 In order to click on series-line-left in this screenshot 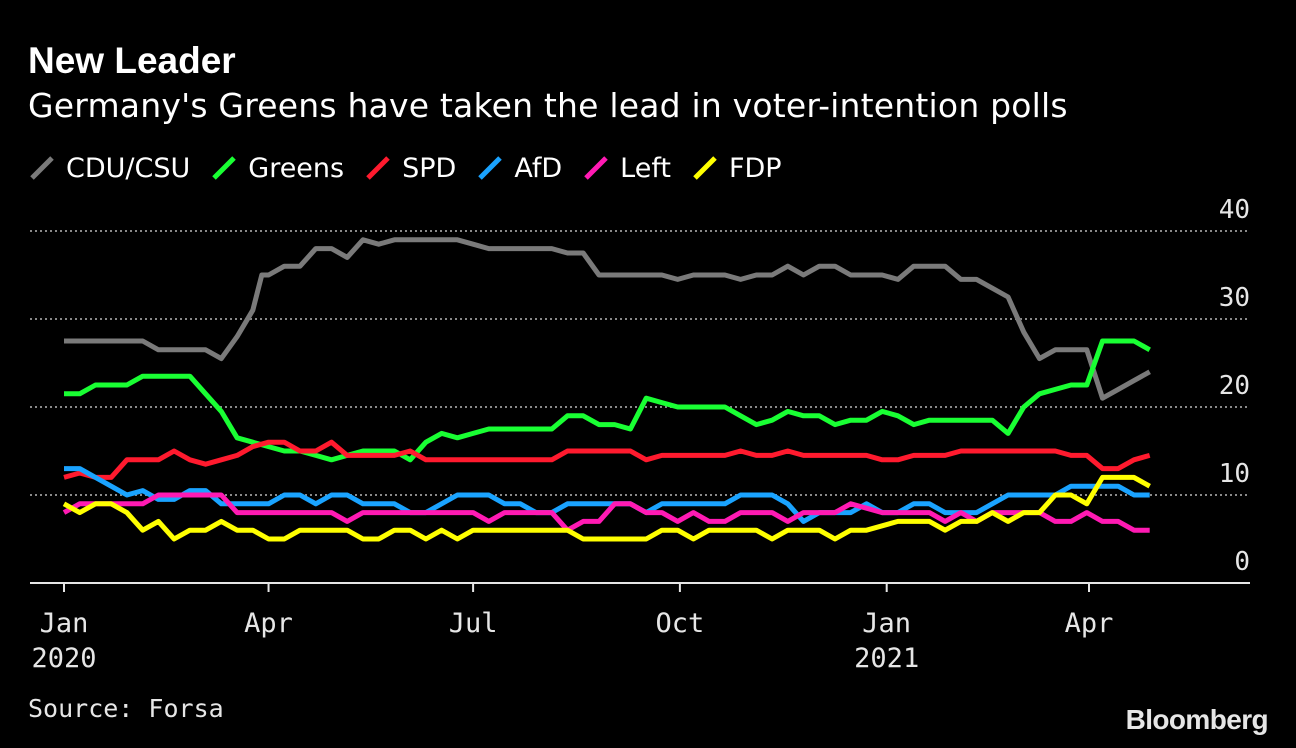, I will do `click(606, 512)`.